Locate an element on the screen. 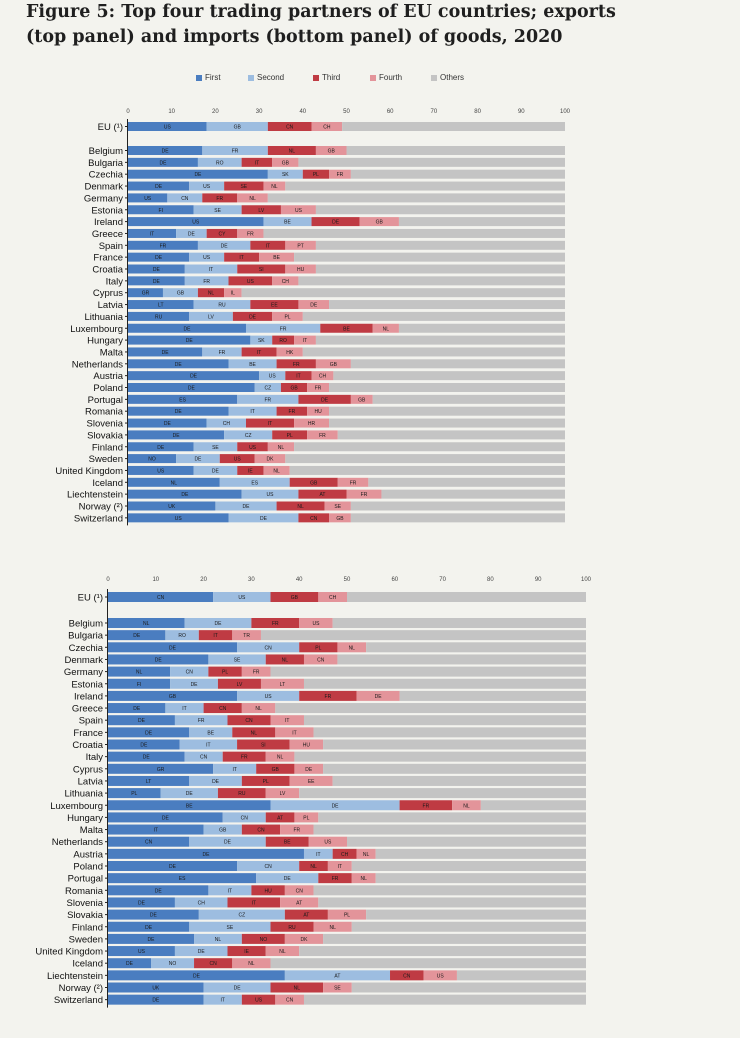  x-tick-label: 30 is located at coordinates (251, 580).